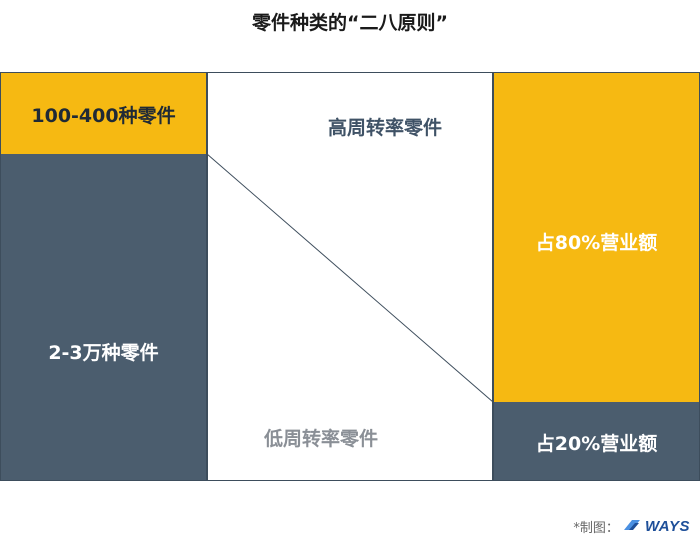 Image resolution: width=700 pixels, height=544 pixels. What do you see at coordinates (493, 276) in the screenshot?
I see `right-divider` at bounding box center [493, 276].